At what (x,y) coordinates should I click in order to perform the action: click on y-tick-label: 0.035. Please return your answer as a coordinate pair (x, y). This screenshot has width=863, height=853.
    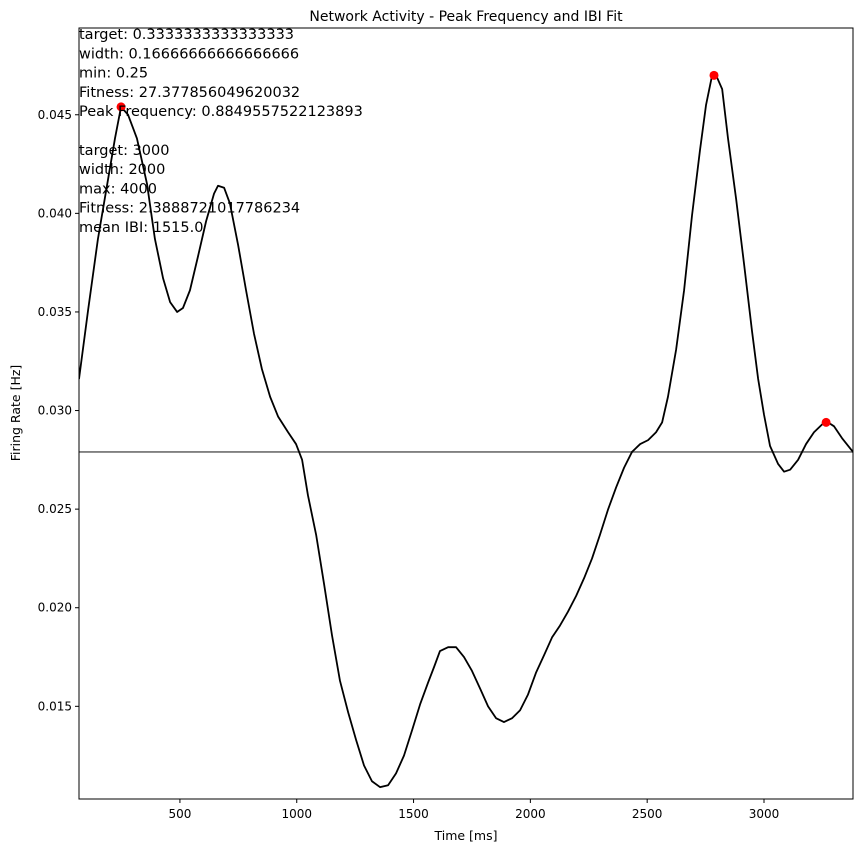
    Looking at the image, I should click on (55, 312).